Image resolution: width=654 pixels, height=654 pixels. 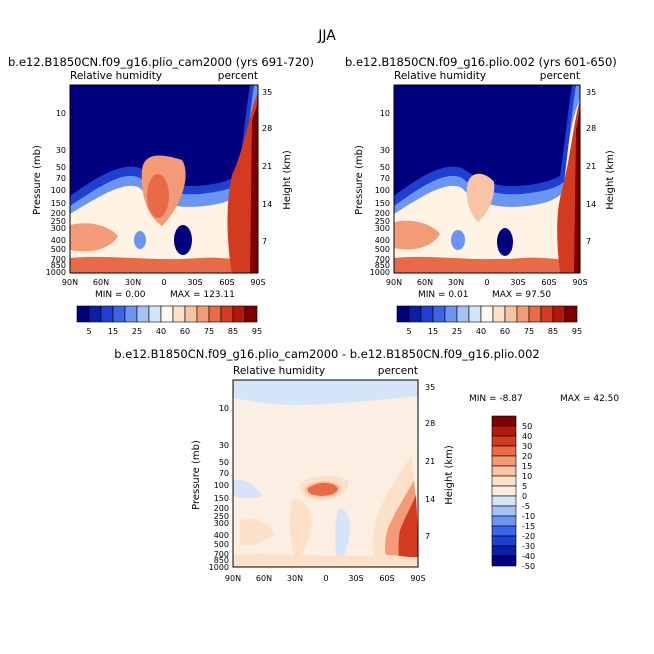 What do you see at coordinates (528, 536) in the screenshot?
I see `colorbar-label: -20` at bounding box center [528, 536].